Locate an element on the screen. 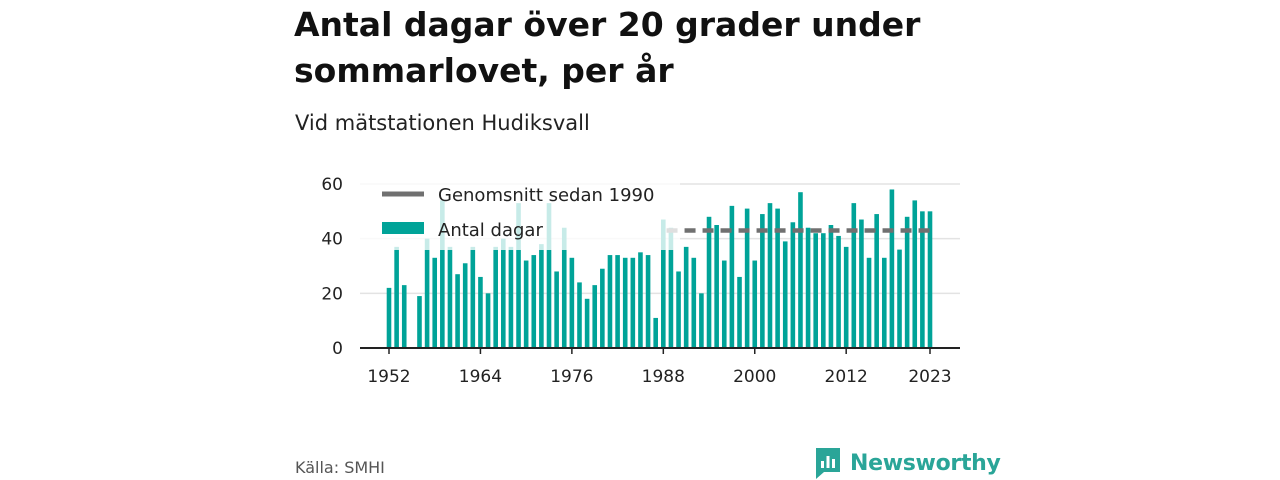  bar-2011 is located at coordinates (838, 291).